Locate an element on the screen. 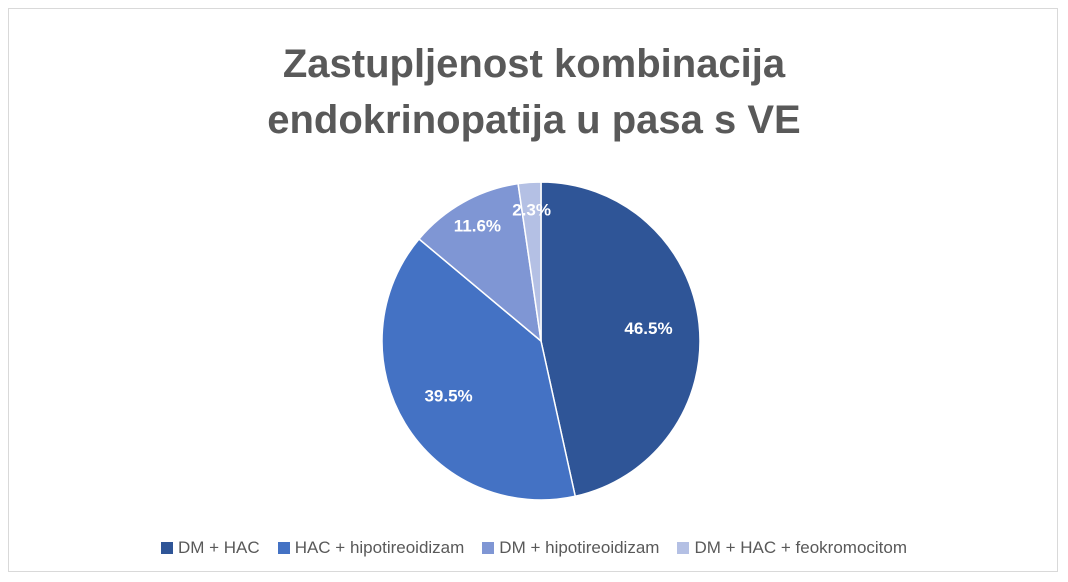  legend-item: DM + HAC + feokromocitom is located at coordinates (792, 548).